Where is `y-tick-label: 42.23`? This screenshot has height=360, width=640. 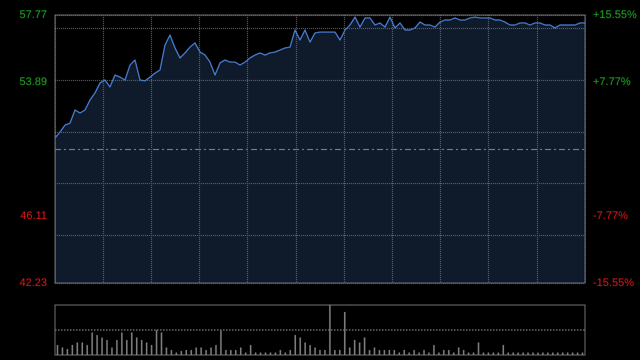
y-tick-label: 42.23 is located at coordinates (33, 283).